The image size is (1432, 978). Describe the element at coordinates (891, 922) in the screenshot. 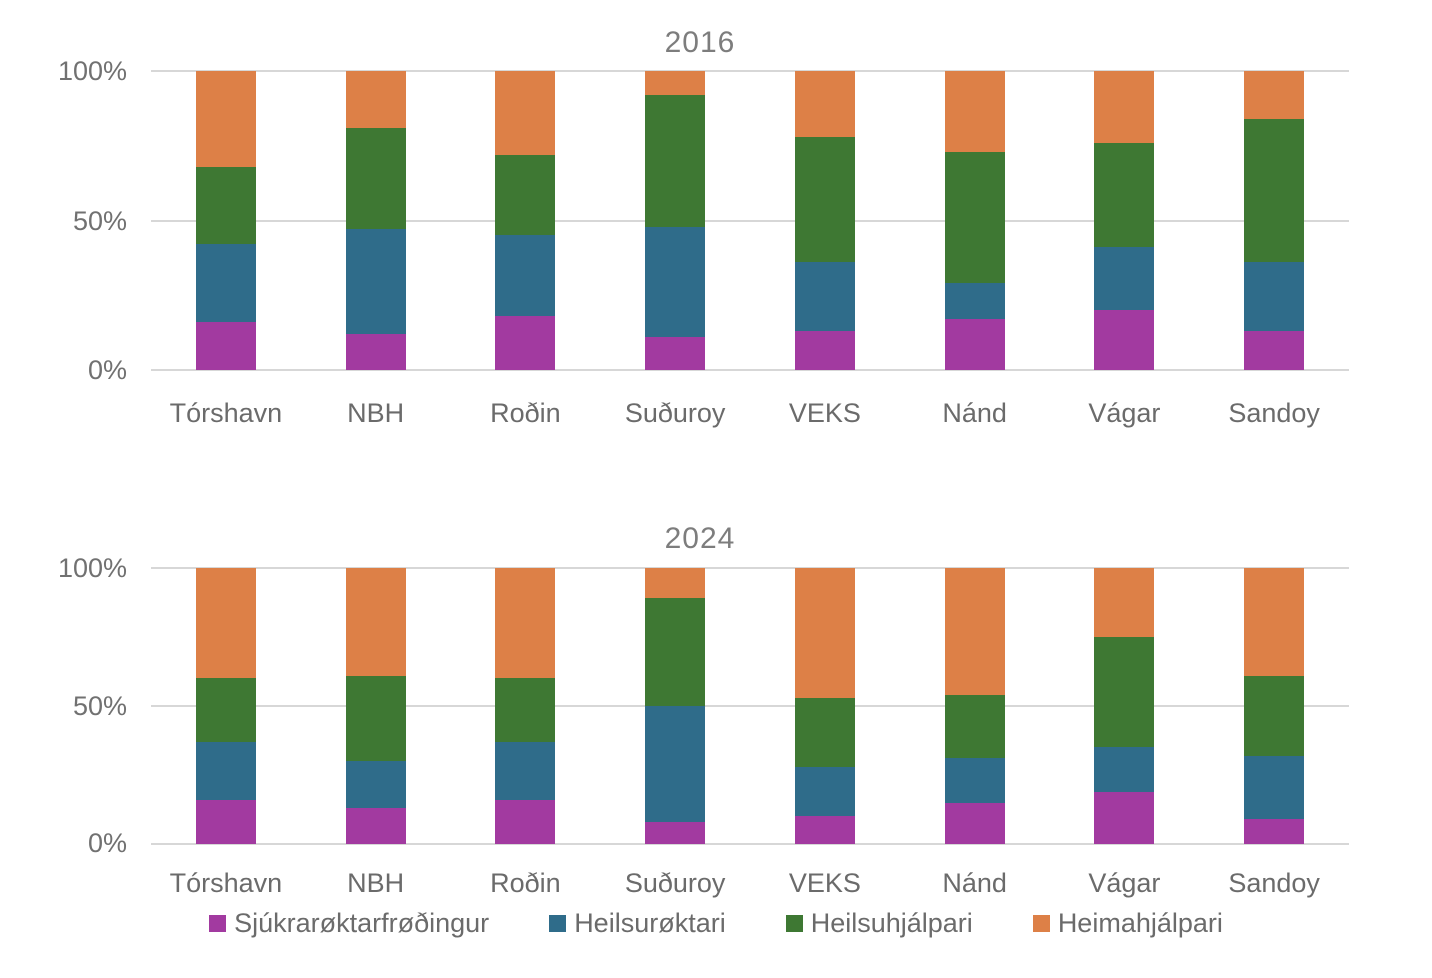

I see `legend-label: Heilsuhjálpari` at that location.